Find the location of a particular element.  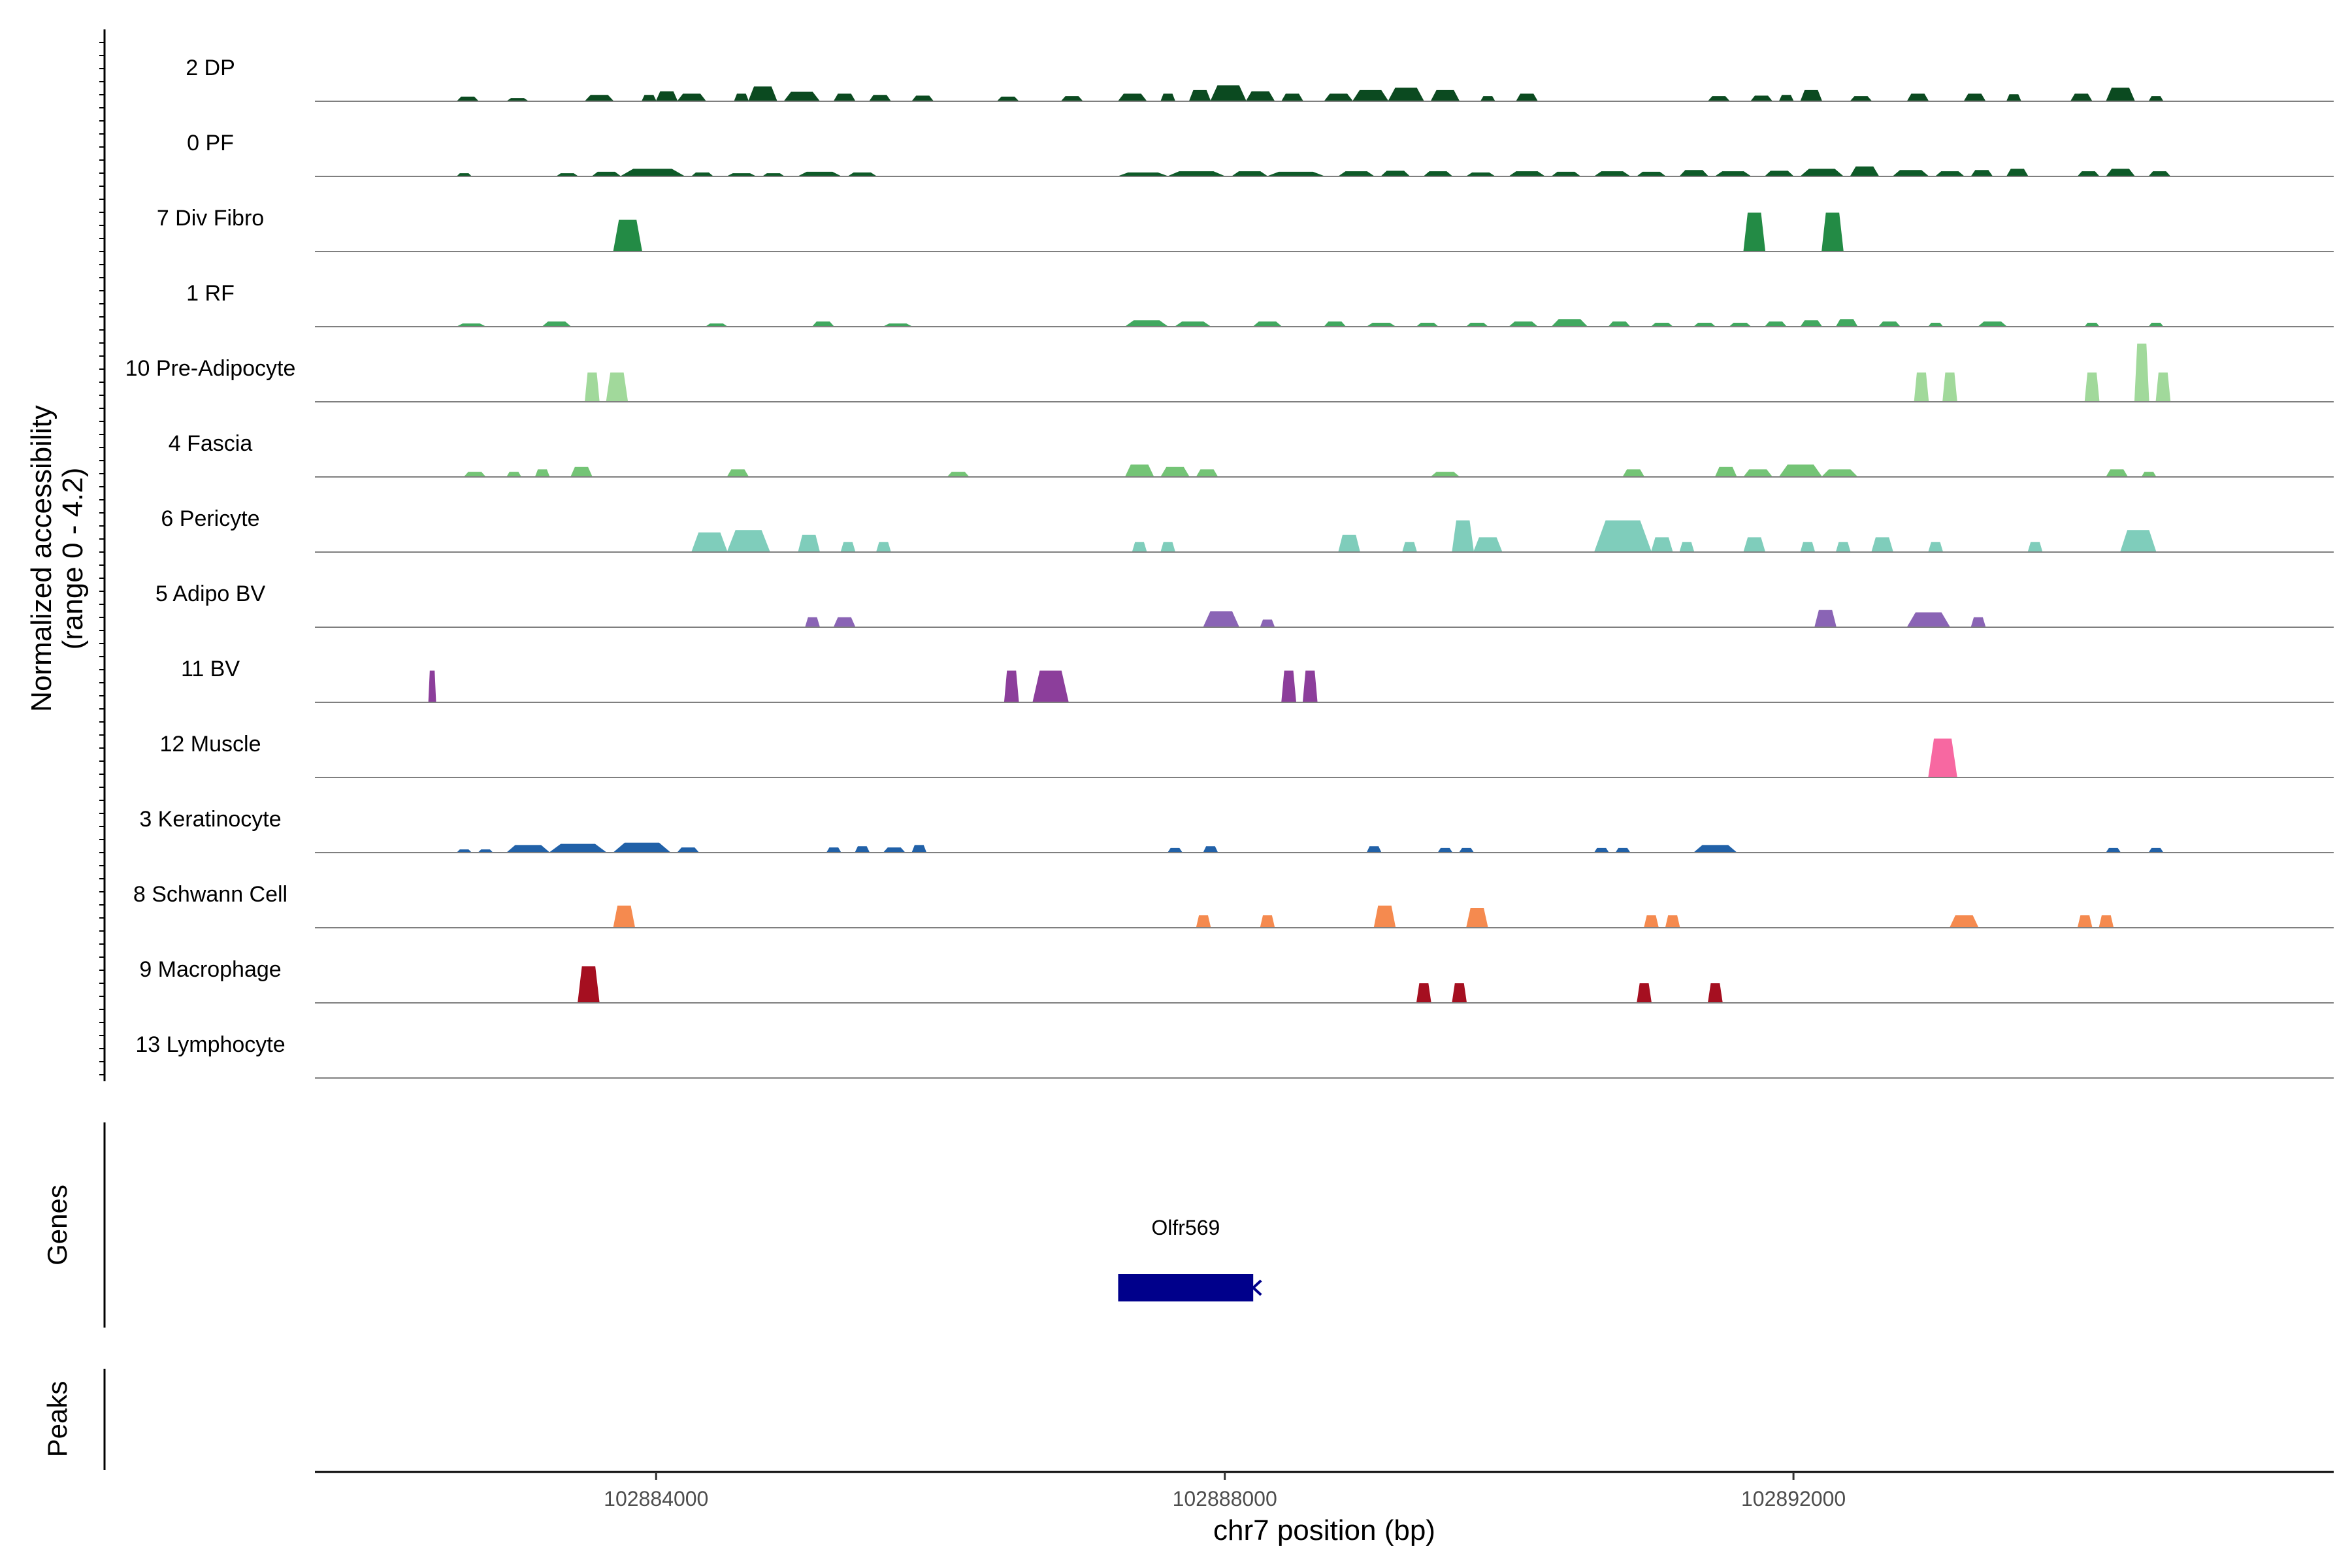

track-label: 12 Muscle is located at coordinates (210, 744).